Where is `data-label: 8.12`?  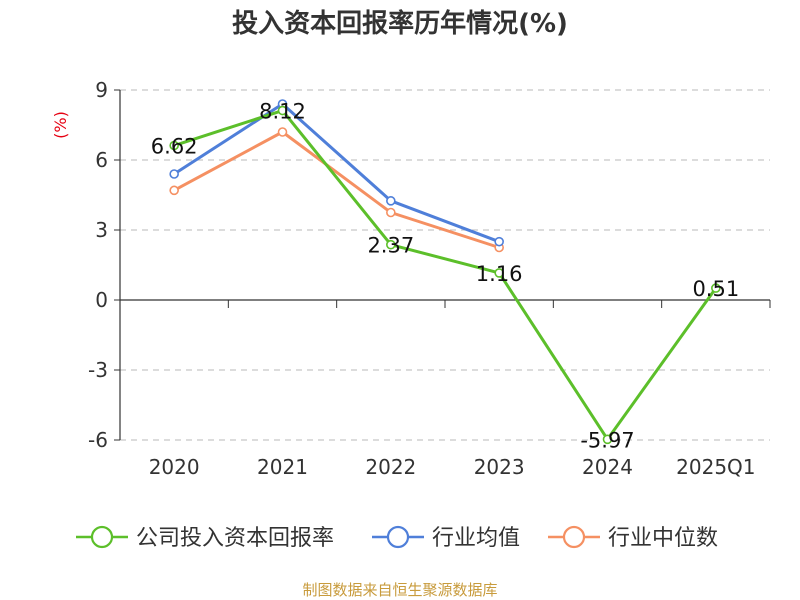 data-label: 8.12 is located at coordinates (282, 112).